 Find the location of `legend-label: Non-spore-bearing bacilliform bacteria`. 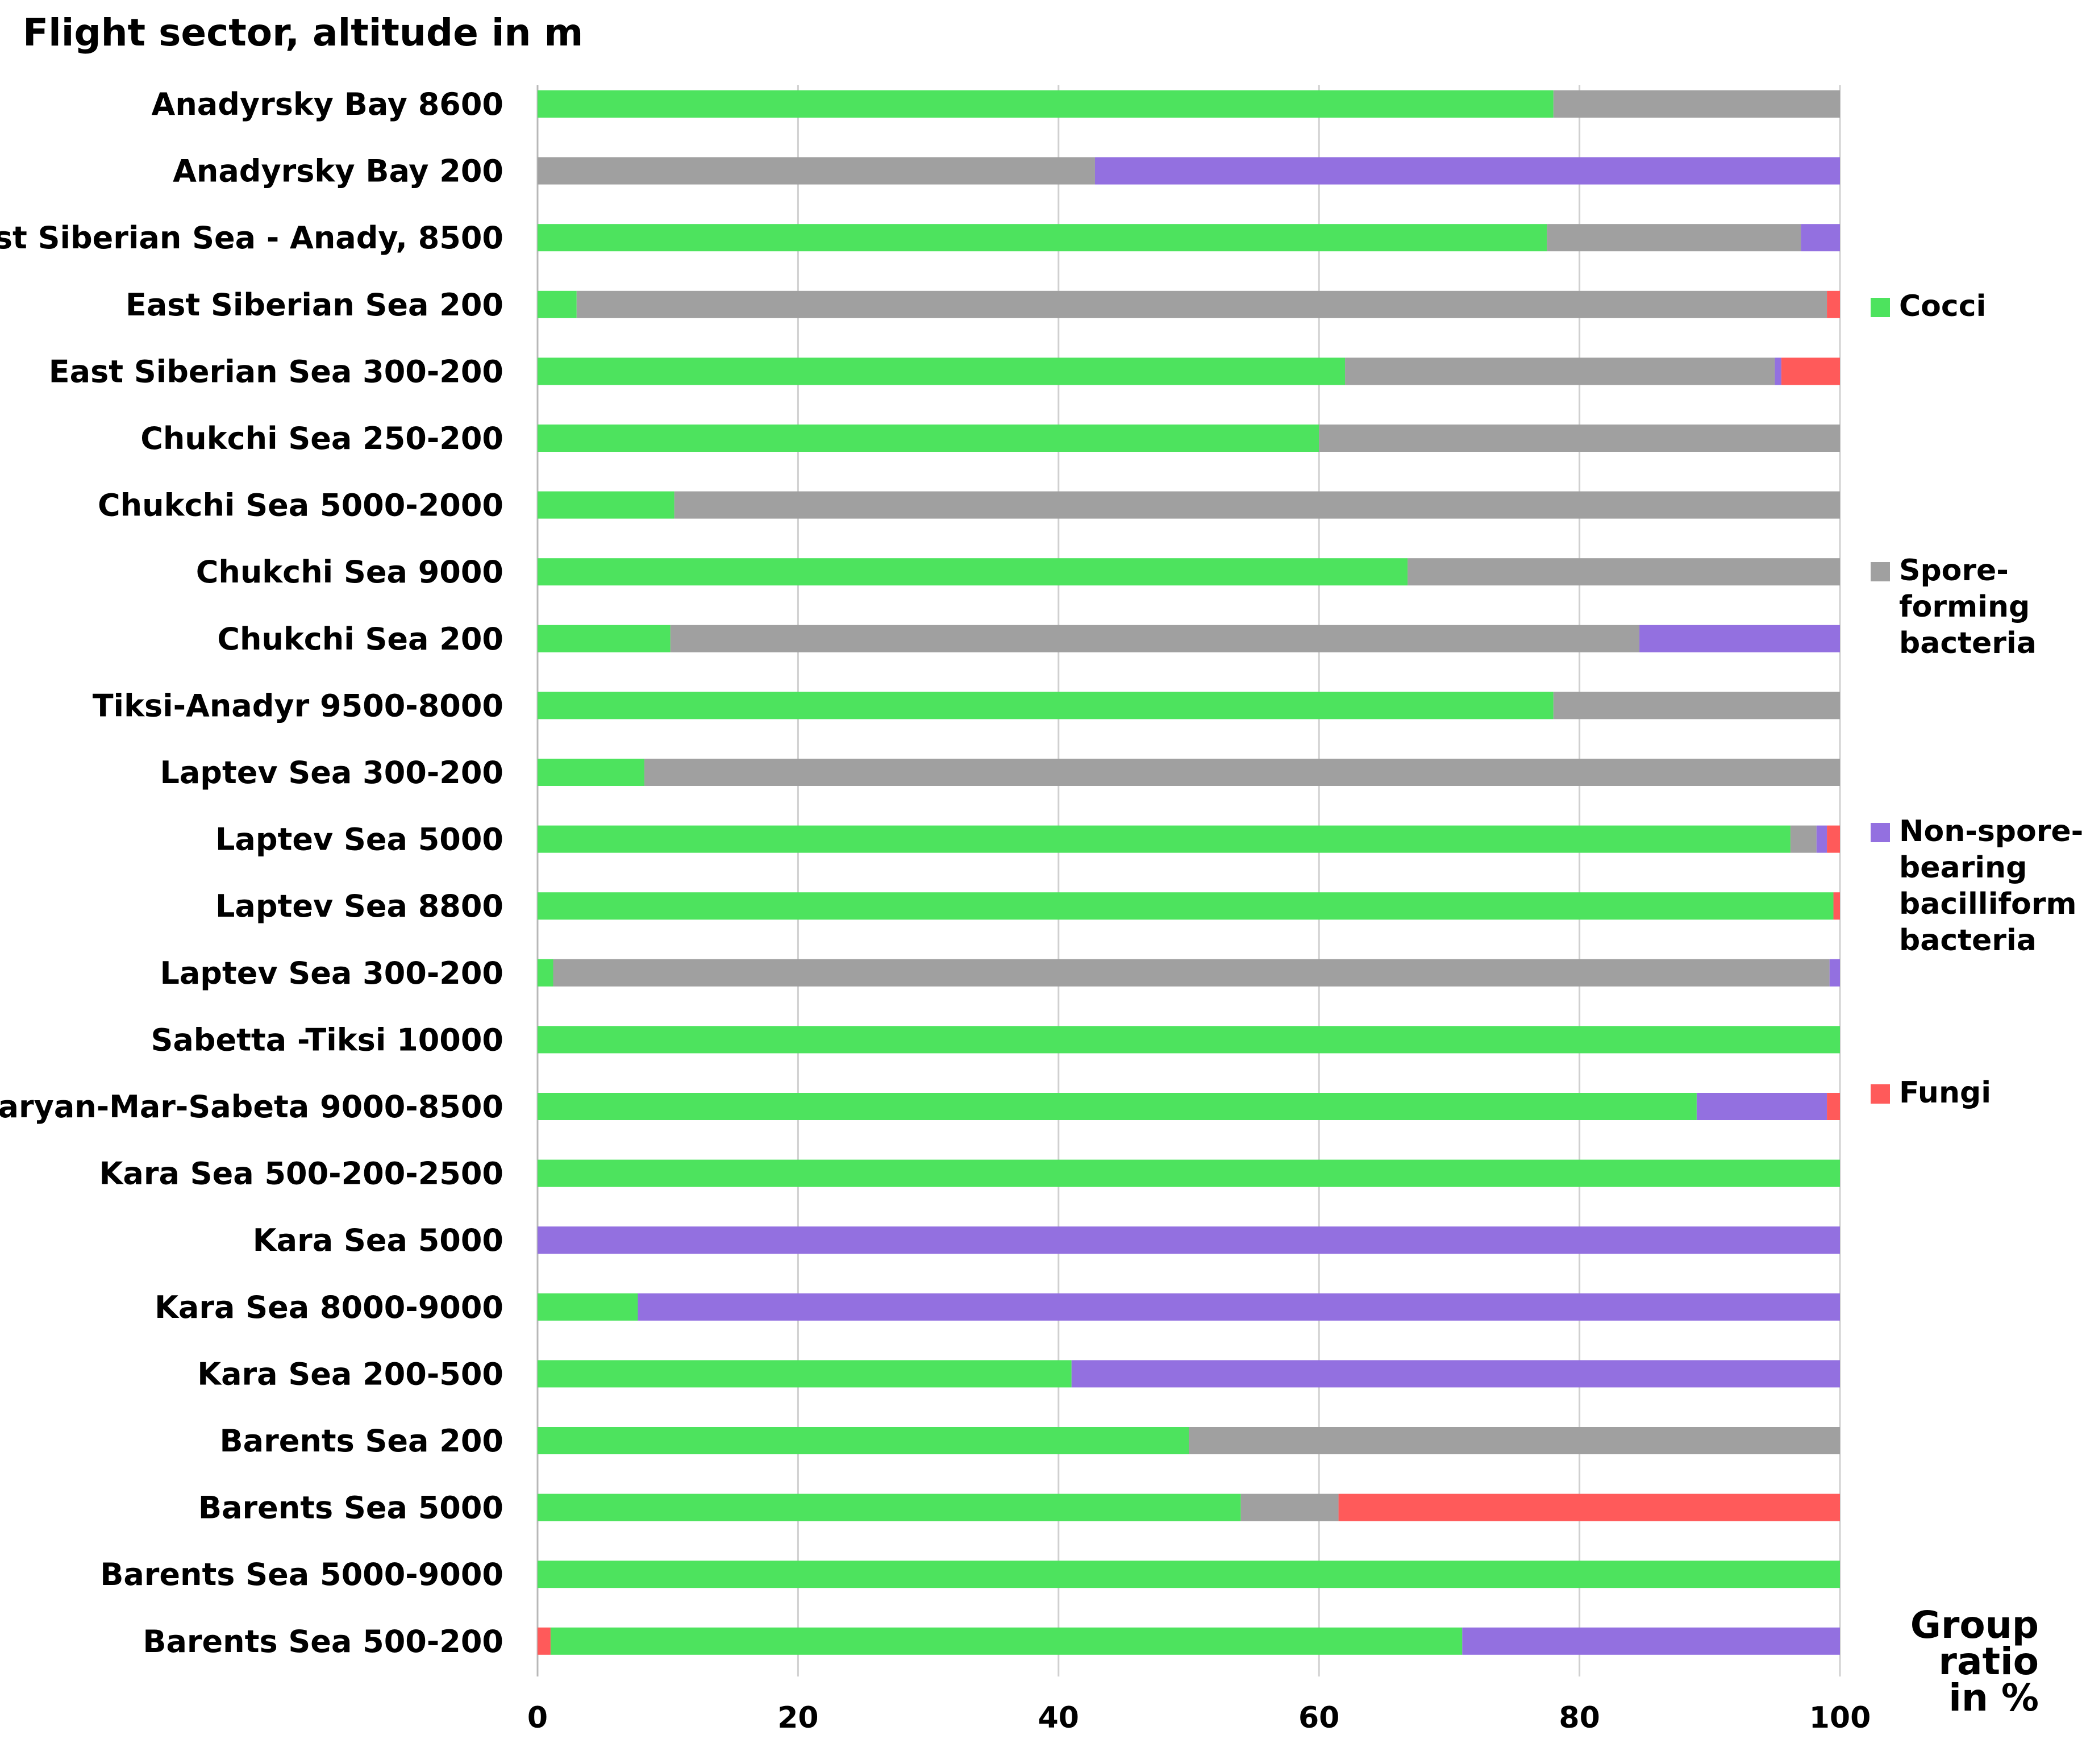

legend-label: Non-spore-bearing bacilliform bacteria is located at coordinates (1991, 886).